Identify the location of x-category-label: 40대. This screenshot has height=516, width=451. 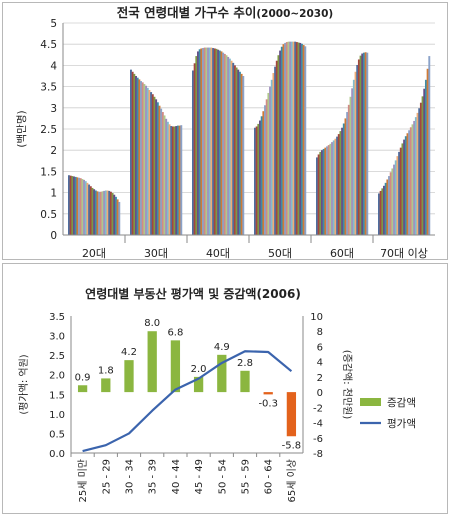
(218, 253).